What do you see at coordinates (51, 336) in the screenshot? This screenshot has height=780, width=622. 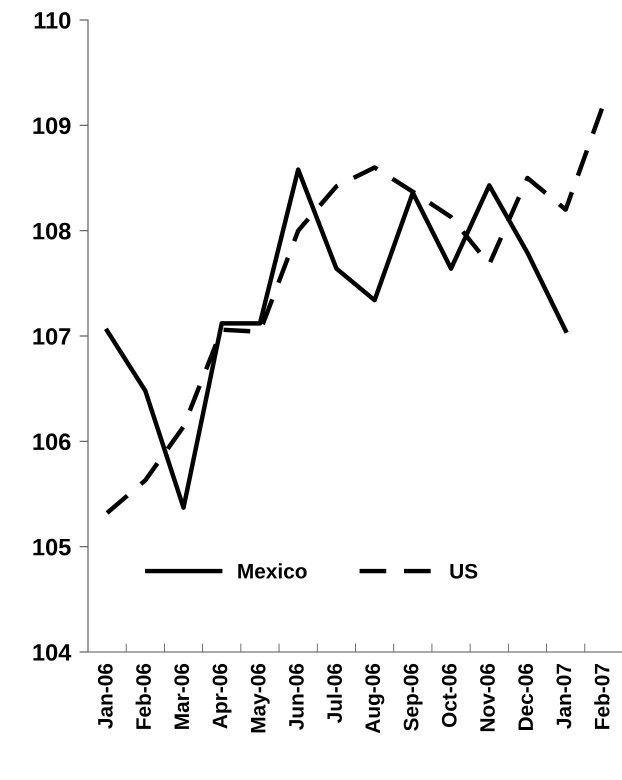 I see `y-tick-label: 107` at bounding box center [51, 336].